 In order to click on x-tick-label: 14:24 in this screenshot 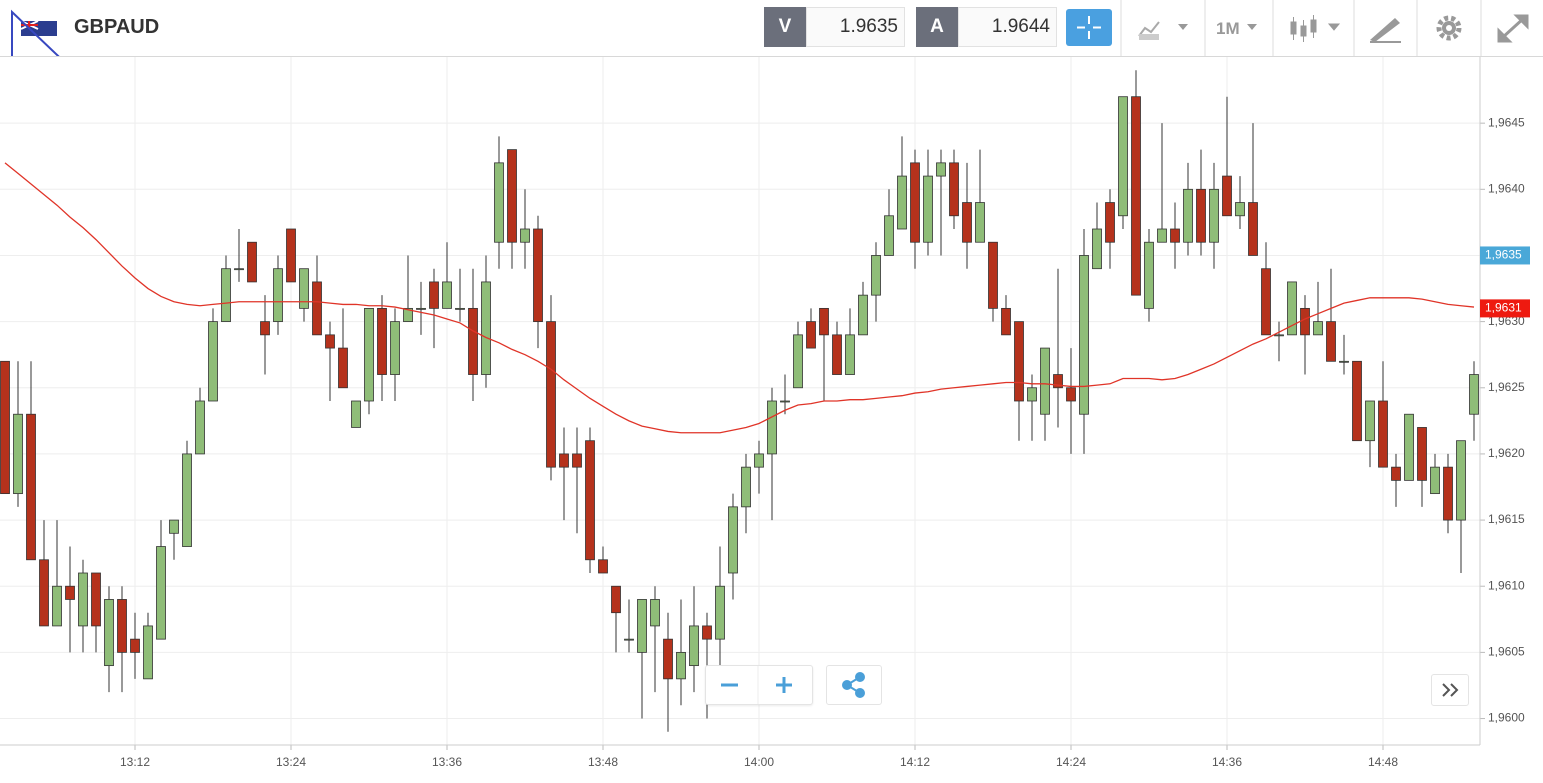, I will do `click(1071, 762)`.